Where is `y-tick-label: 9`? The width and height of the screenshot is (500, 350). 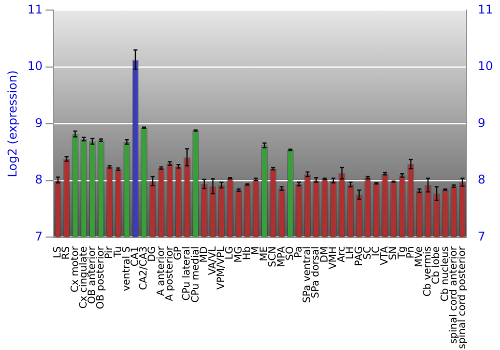 y-tick-label: 9 is located at coordinates (39, 123).